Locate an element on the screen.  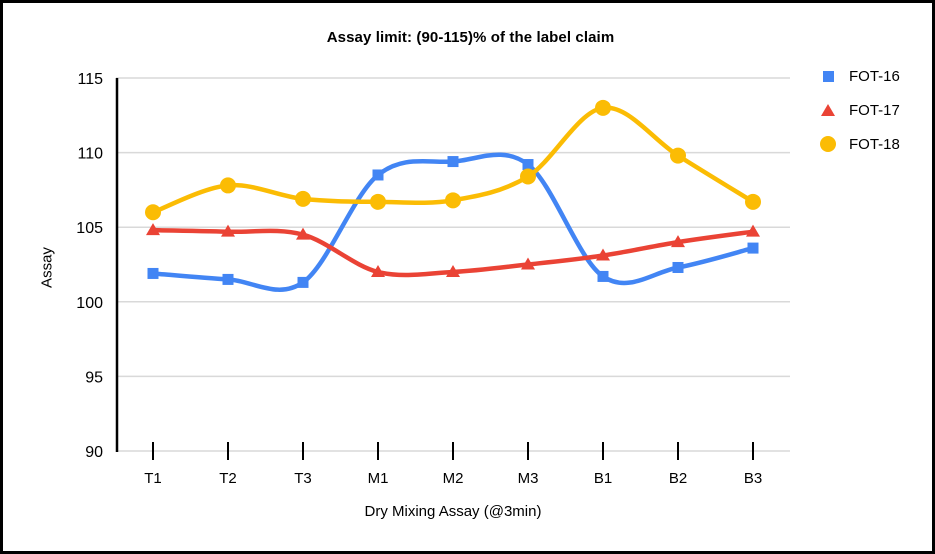
svg-text: 90 is located at coordinates (94, 452).